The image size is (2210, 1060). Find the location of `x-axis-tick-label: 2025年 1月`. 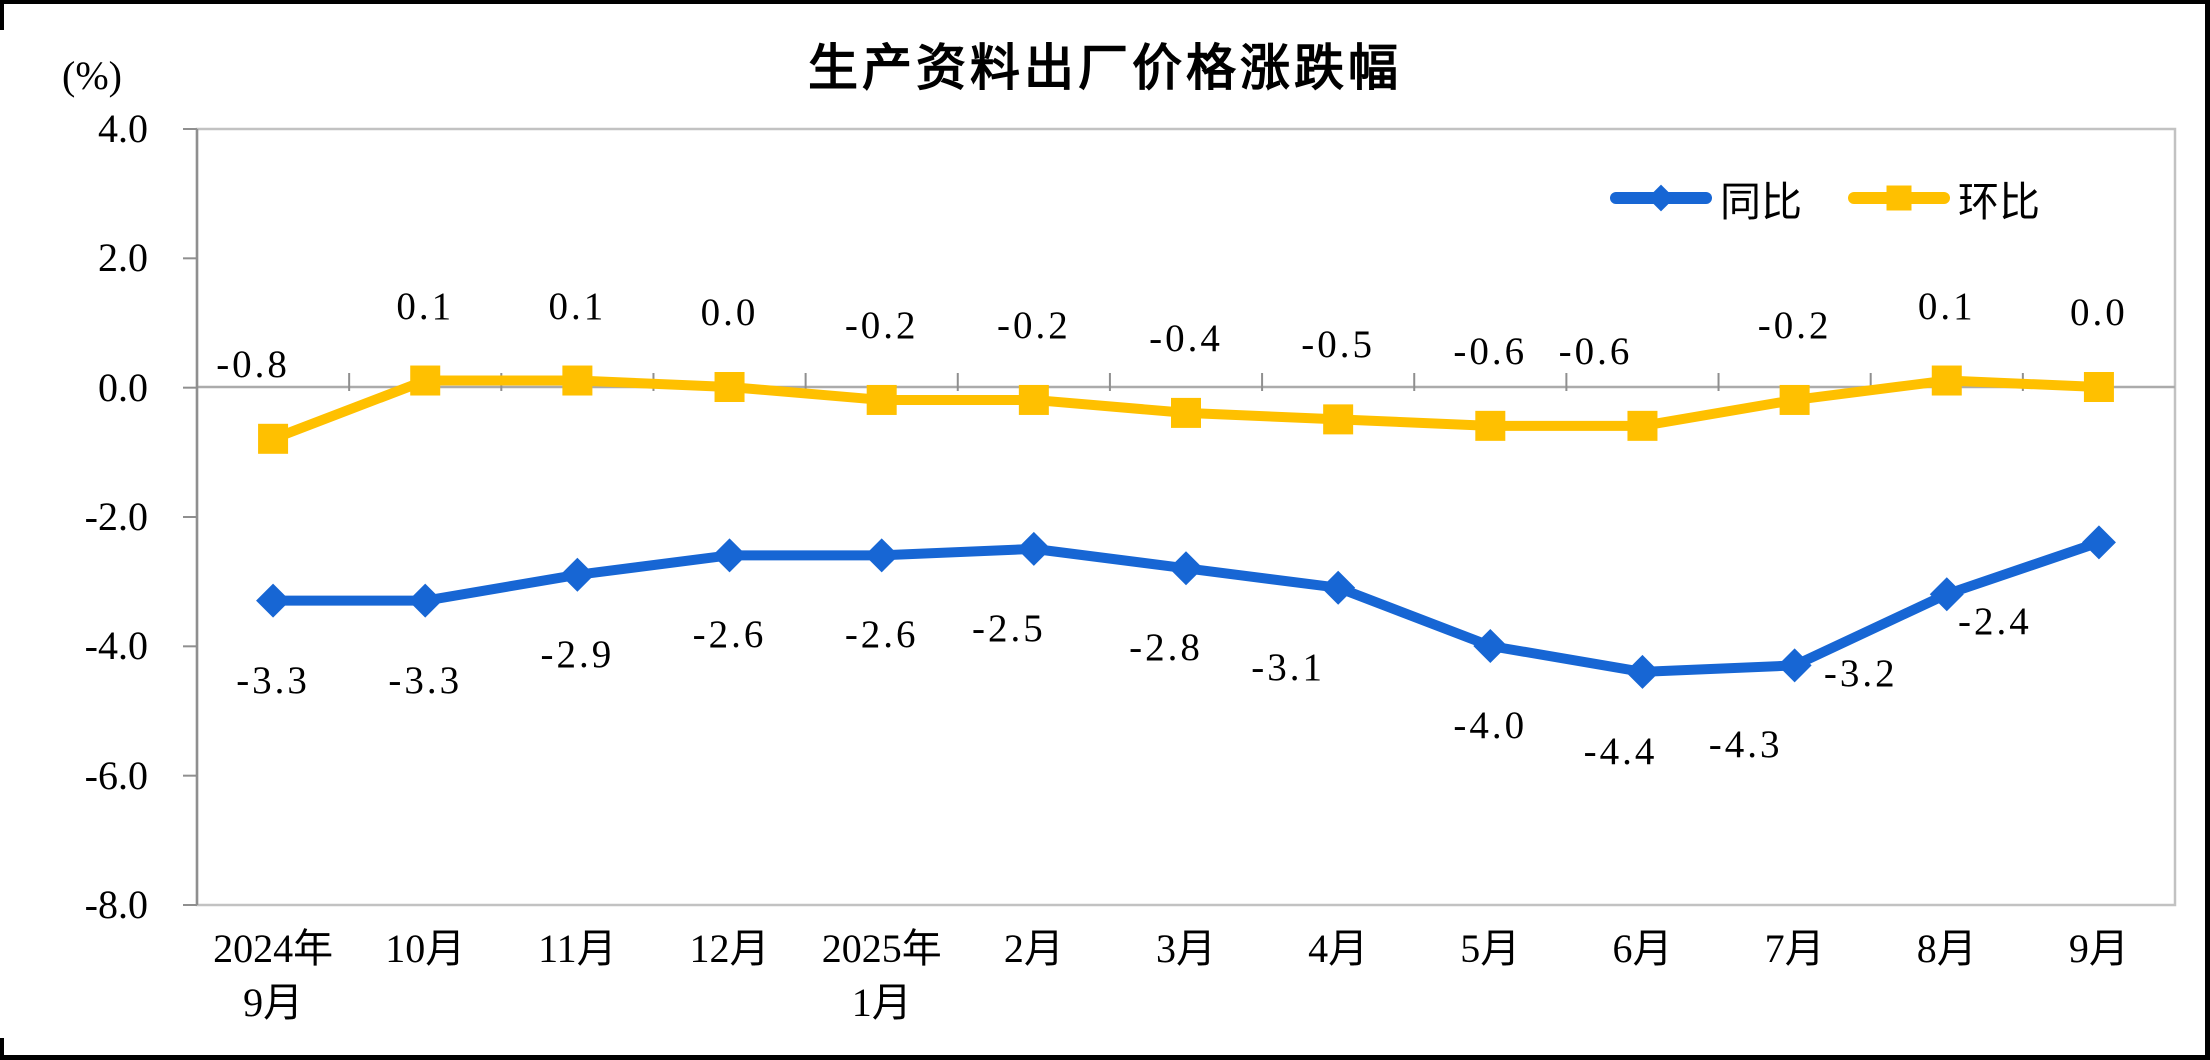

x-axis-tick-label: 2025年 1月 is located at coordinates (881, 975).